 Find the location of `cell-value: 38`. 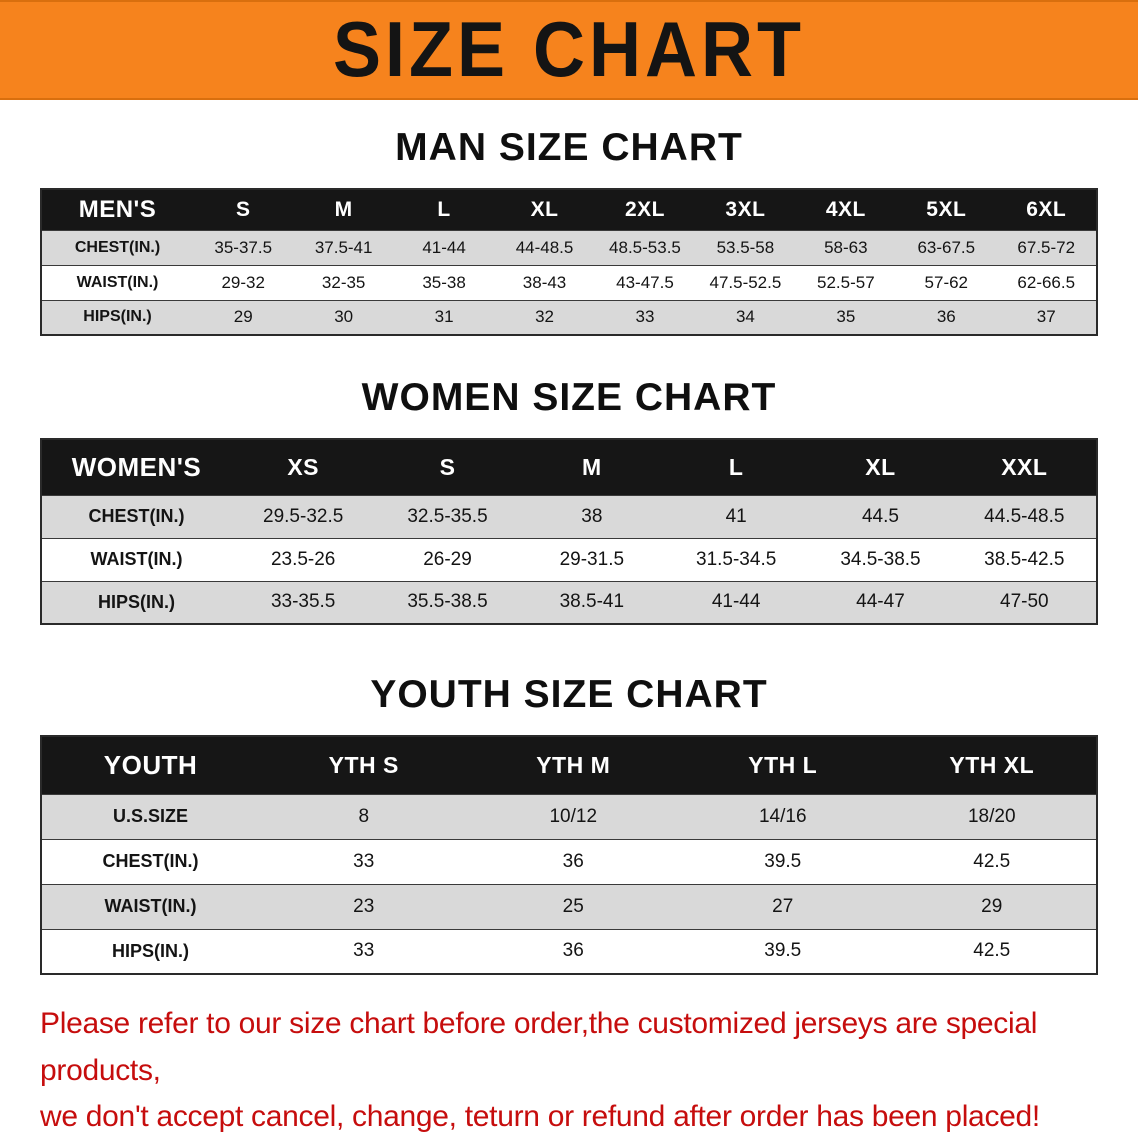

cell-value: 38 is located at coordinates (591, 516).